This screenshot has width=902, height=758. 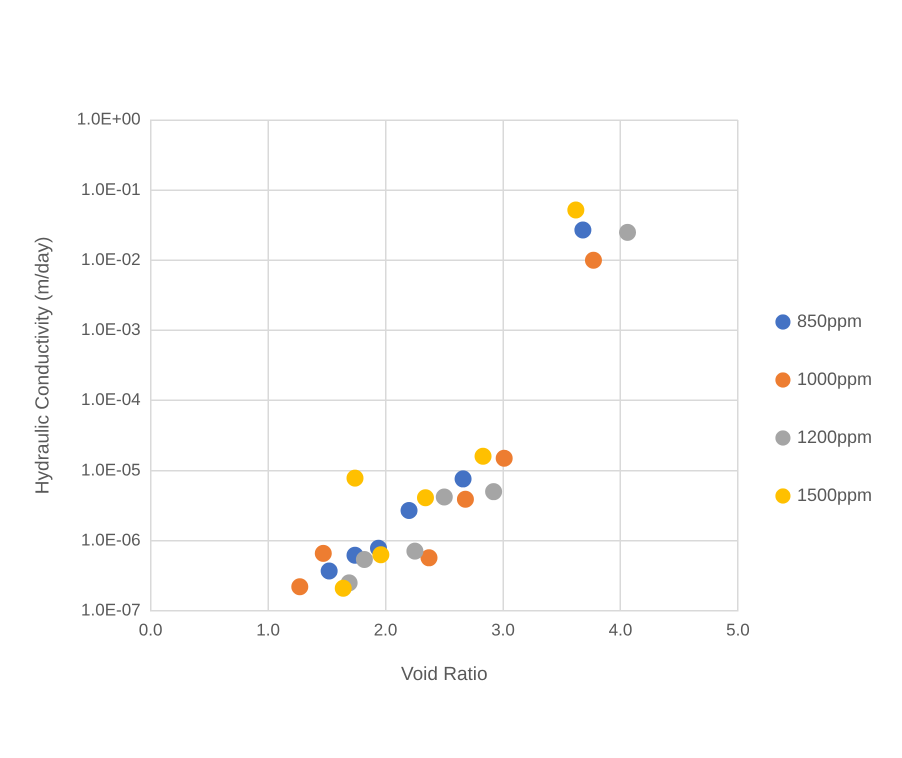 I want to click on x-tick-label: 0.0, so click(x=150, y=630).